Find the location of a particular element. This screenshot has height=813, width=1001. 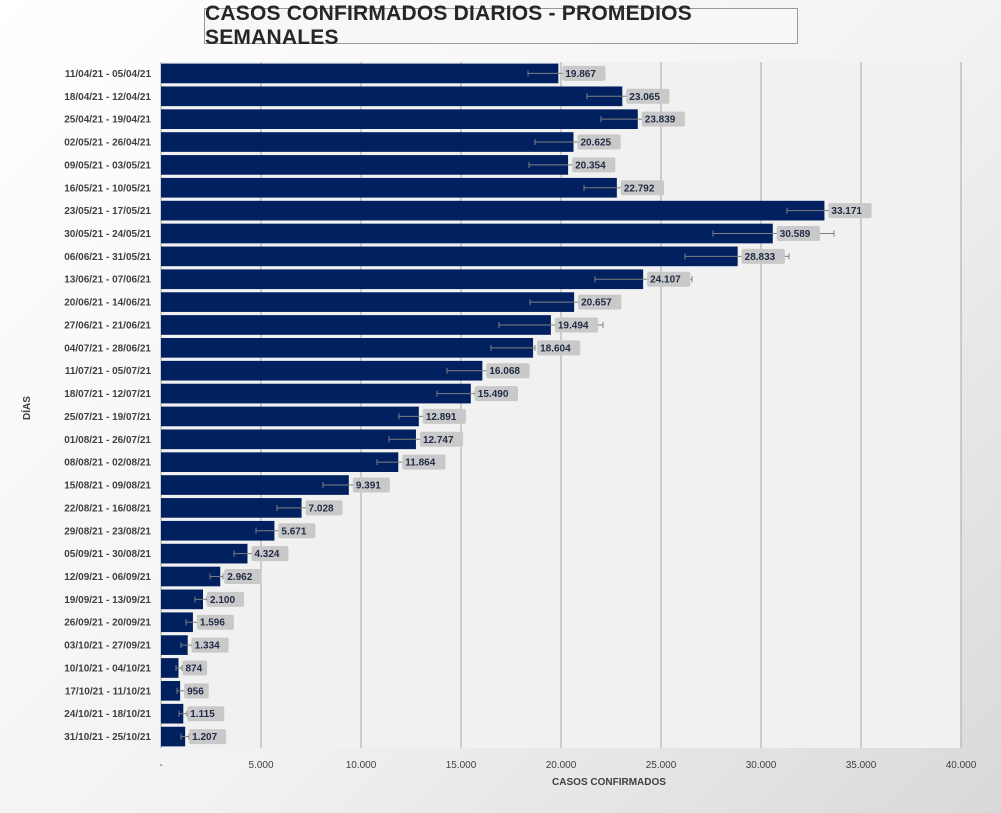

data-label: 23.839 is located at coordinates (660, 120).